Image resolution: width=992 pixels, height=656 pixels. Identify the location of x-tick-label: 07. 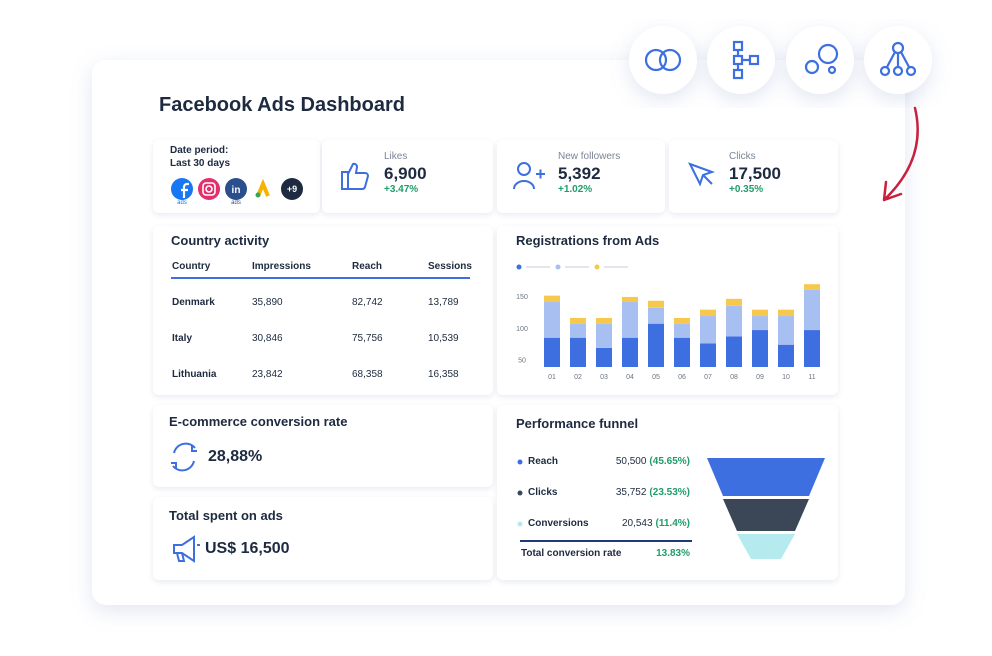
(708, 377).